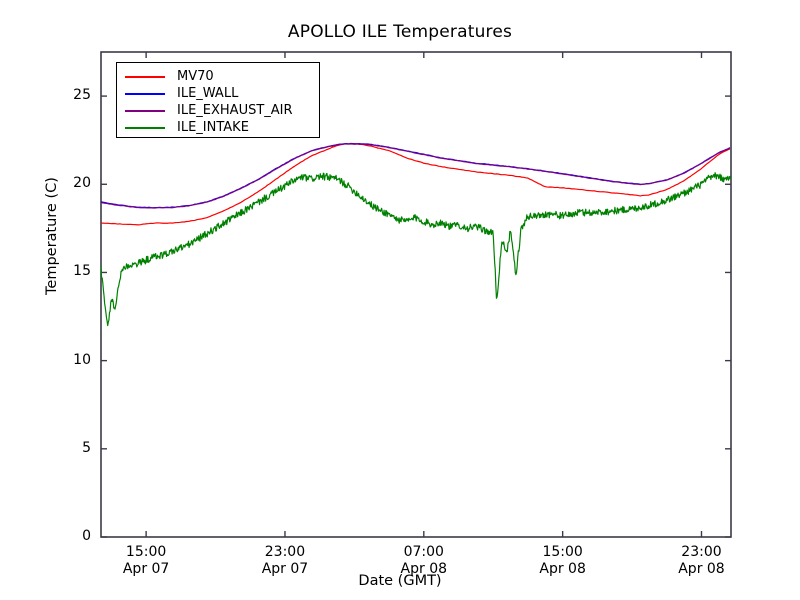  What do you see at coordinates (82, 271) in the screenshot?
I see `y-tick-label: 15` at bounding box center [82, 271].